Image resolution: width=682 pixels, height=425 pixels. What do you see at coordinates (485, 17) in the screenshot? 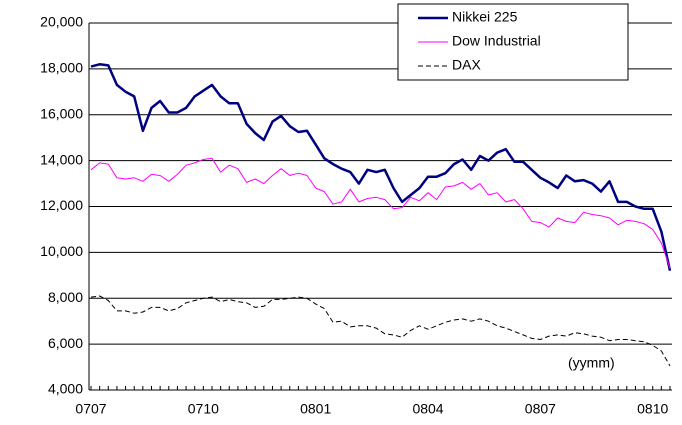
I see `legend-label: Nikkei 225` at bounding box center [485, 17].